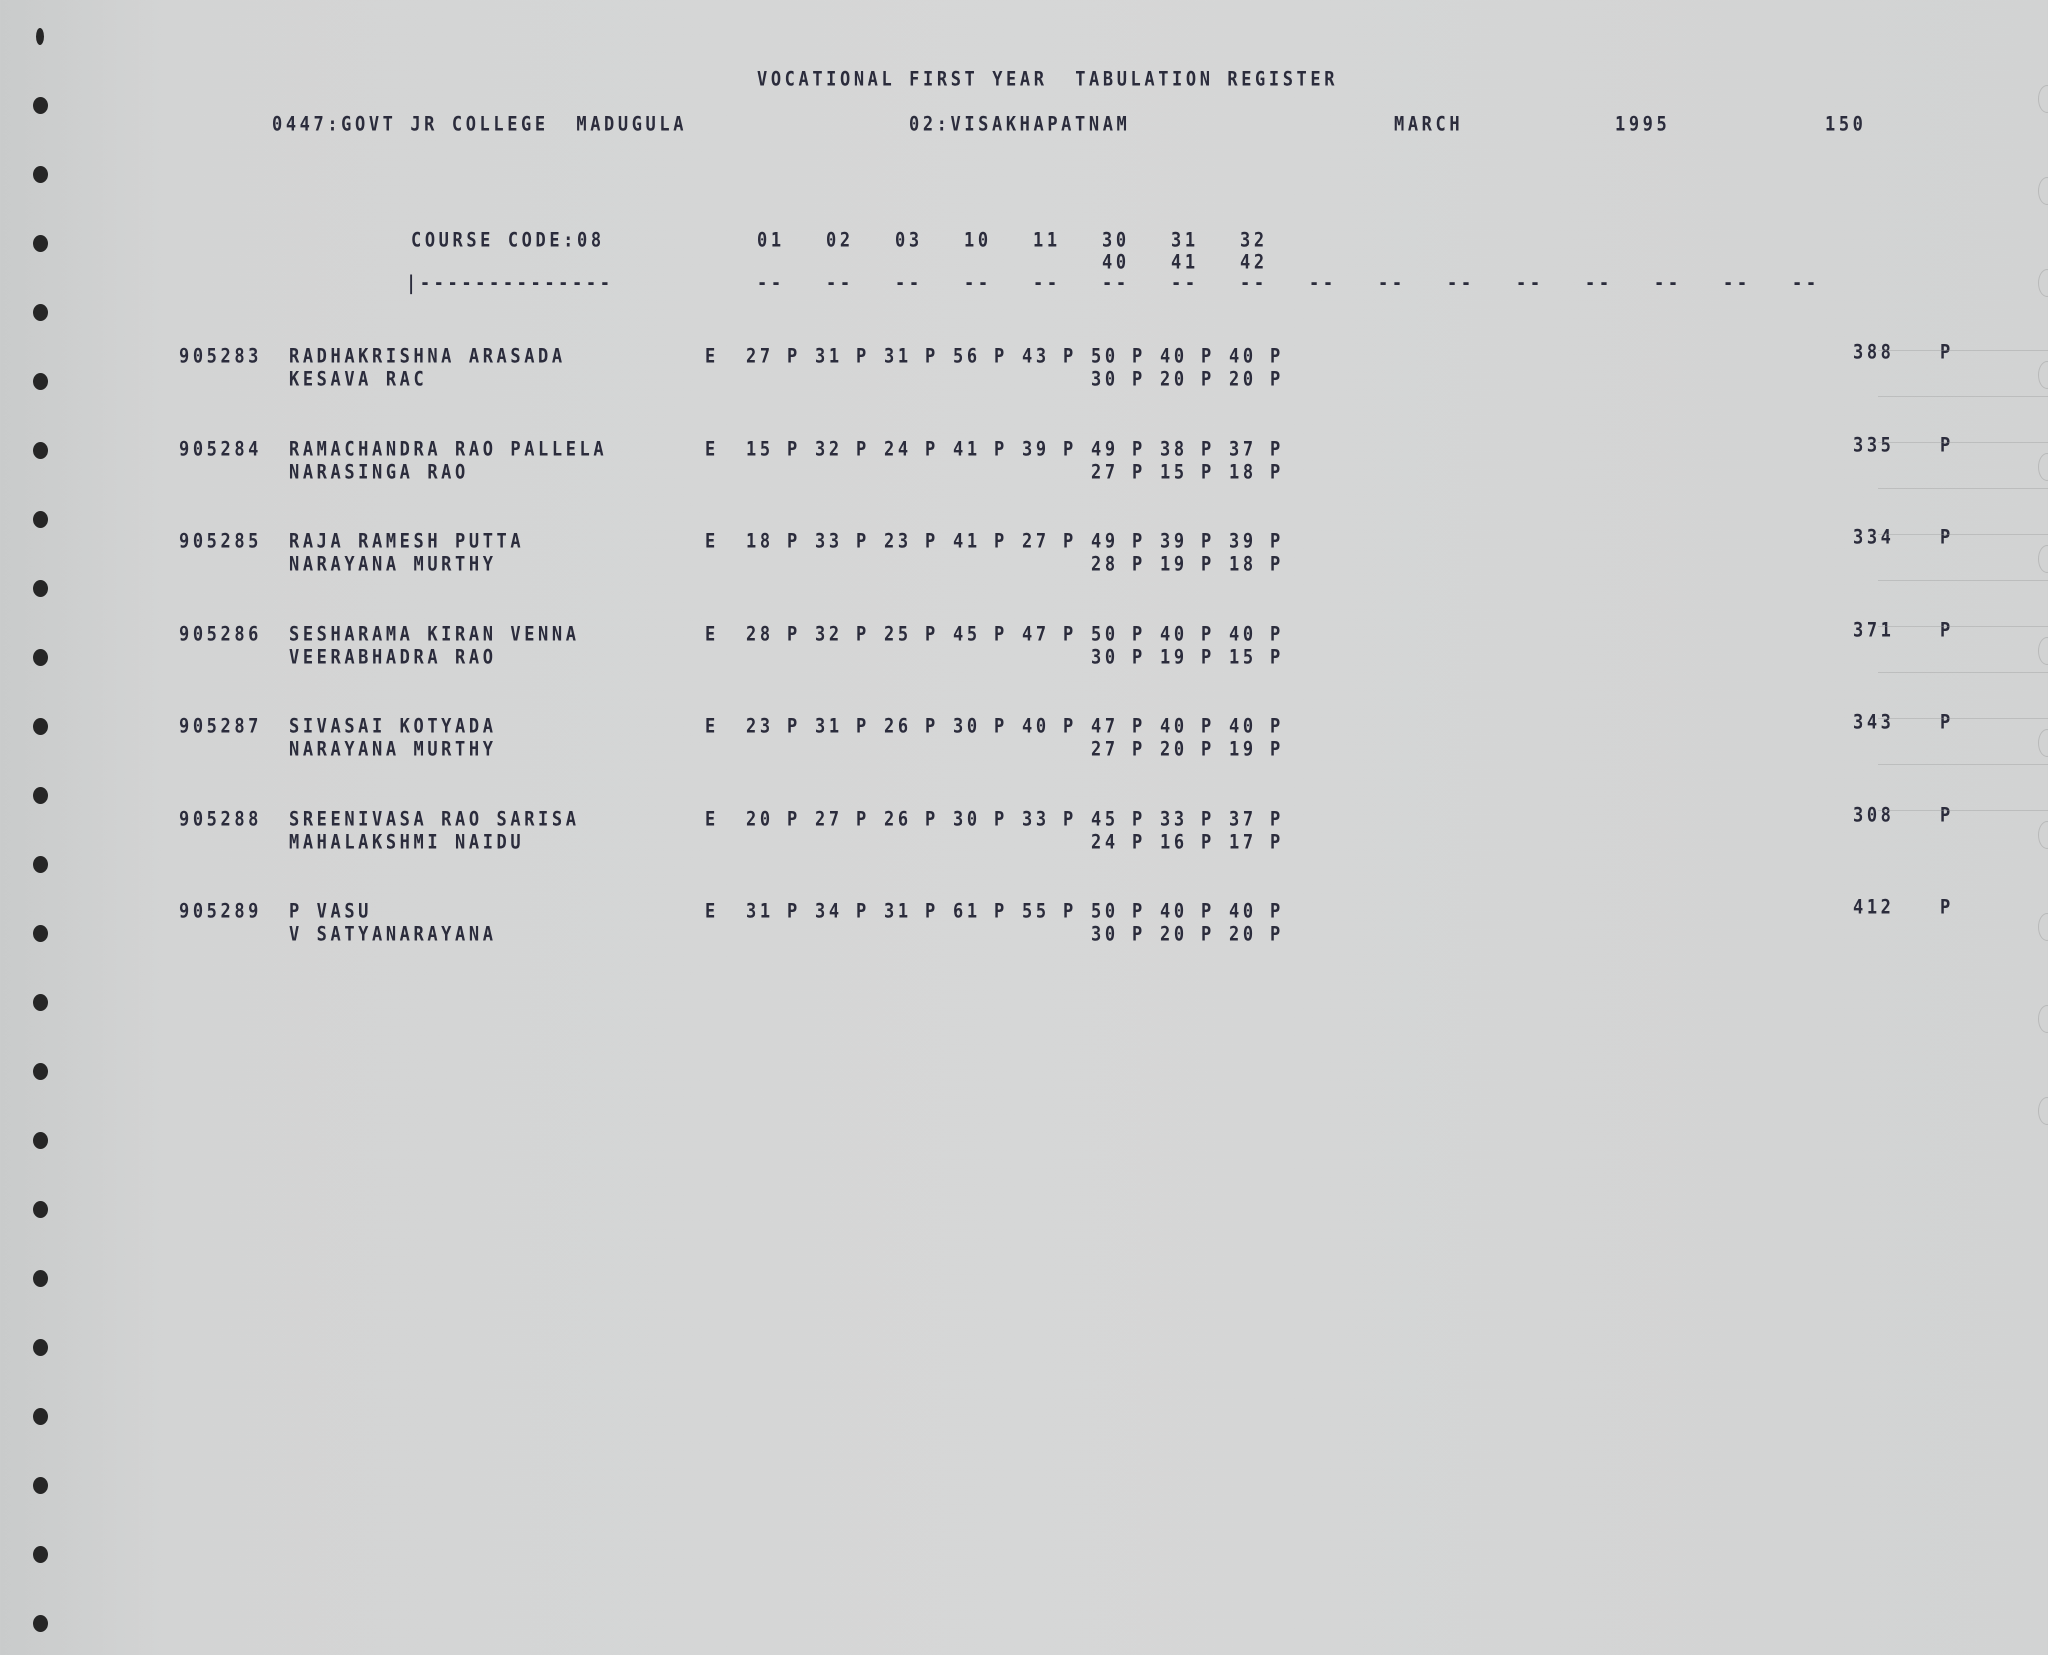  Describe the element at coordinates (1874, 722) in the screenshot. I see `total-marks: 343` at that location.